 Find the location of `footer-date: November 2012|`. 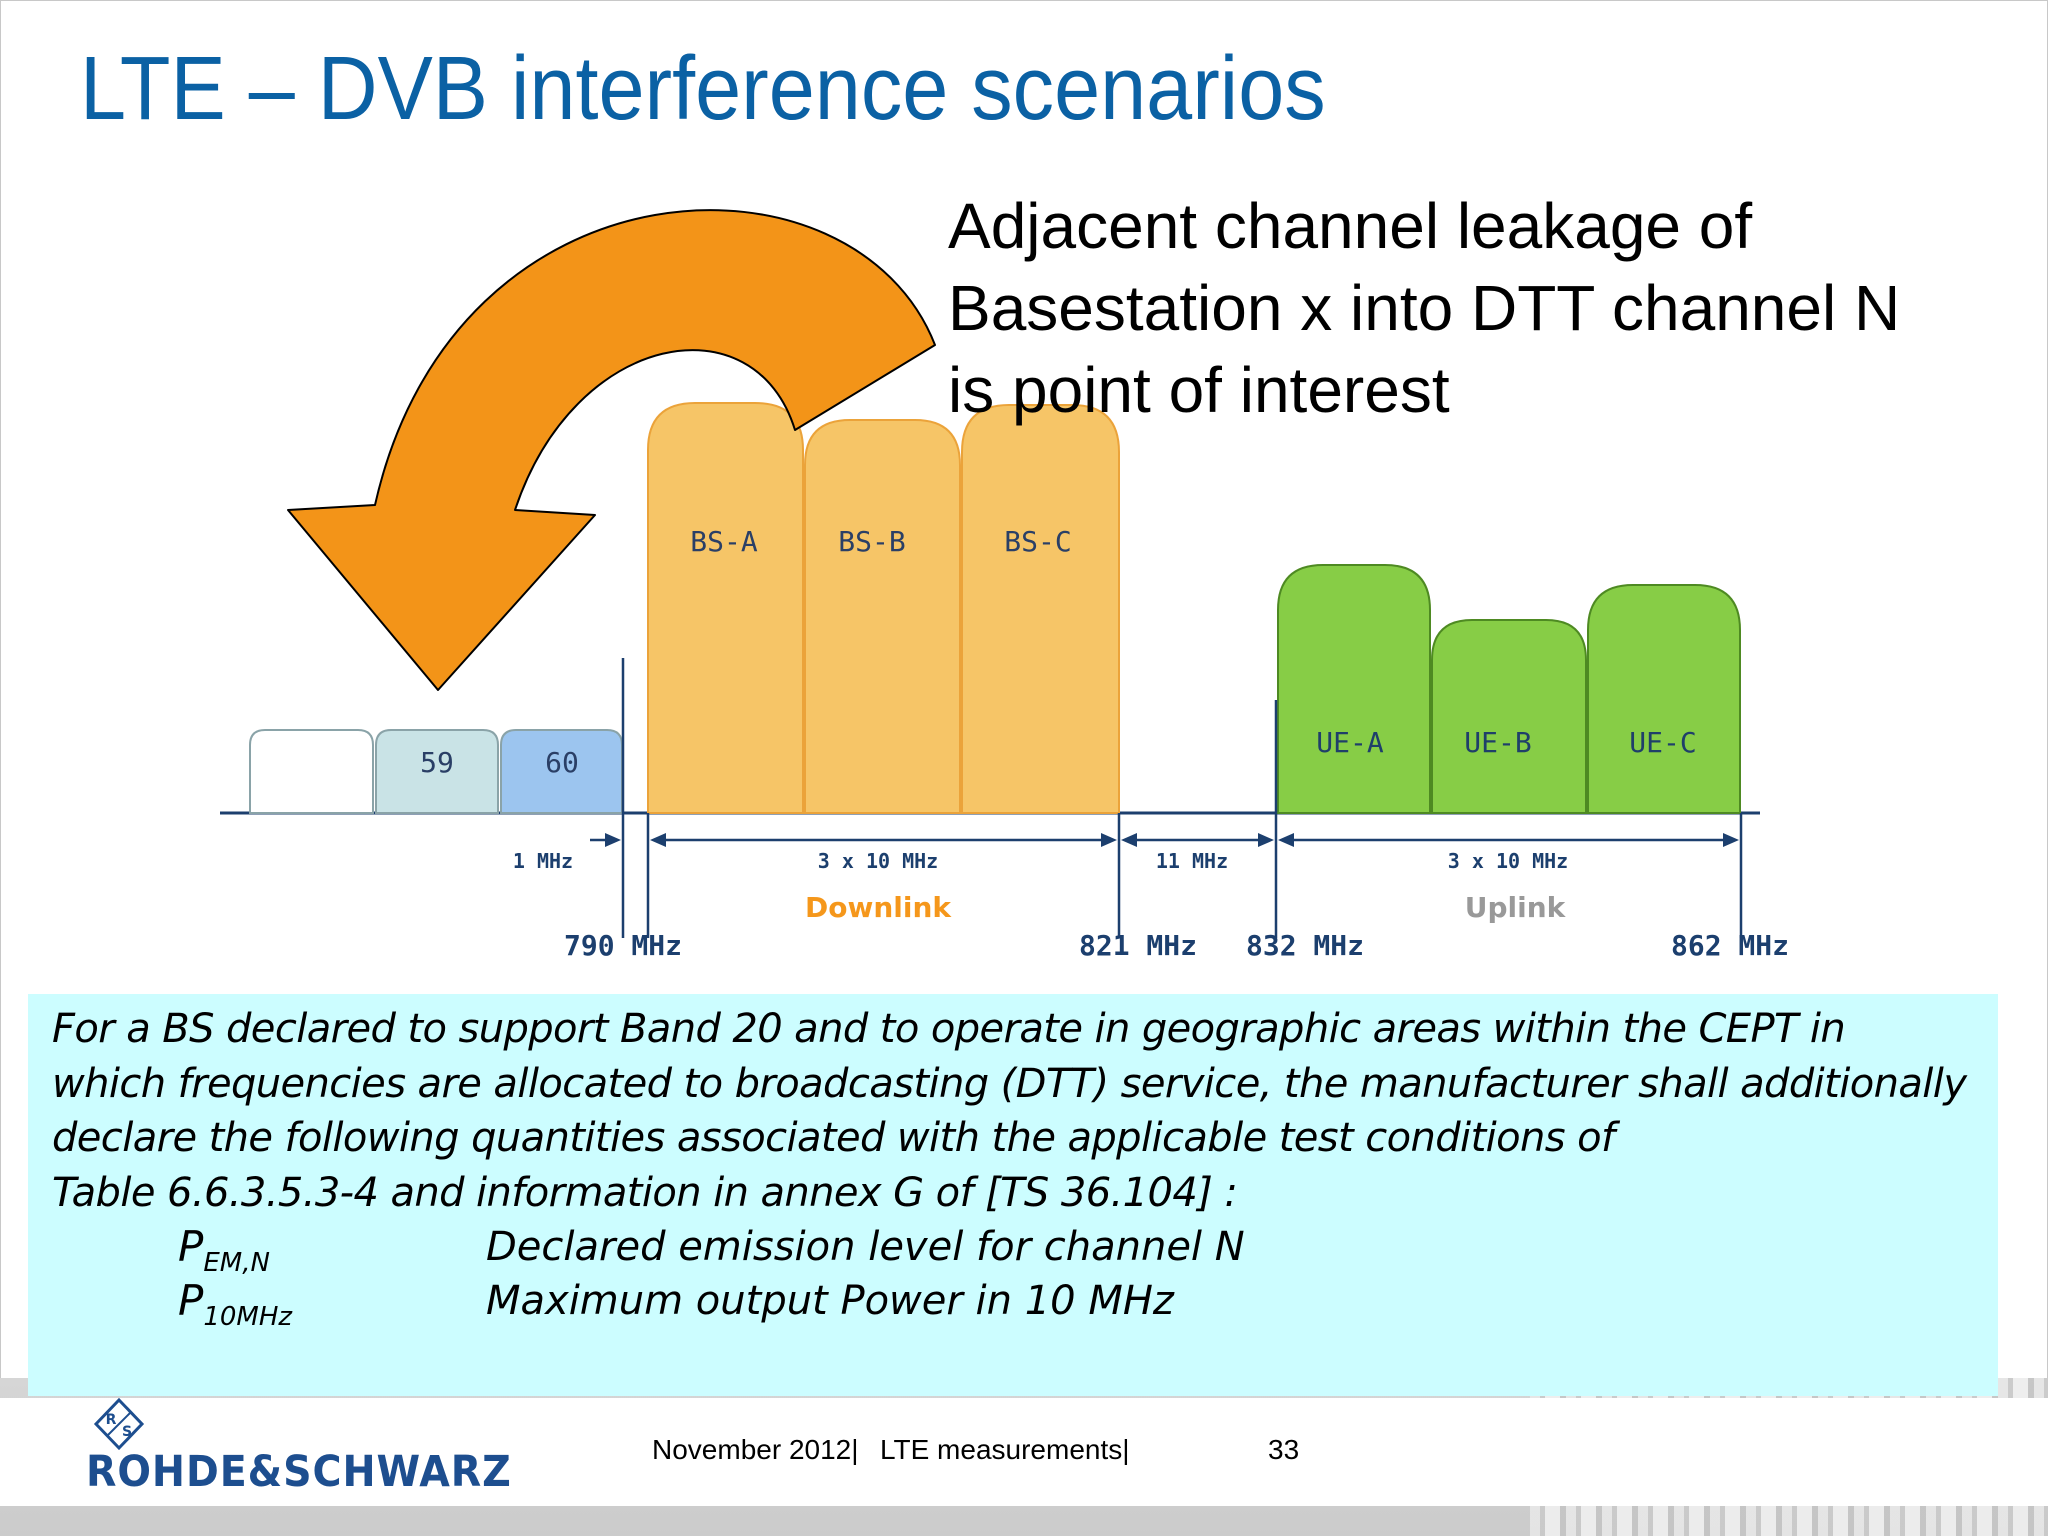

footer-date: November 2012| is located at coordinates (755, 1449).